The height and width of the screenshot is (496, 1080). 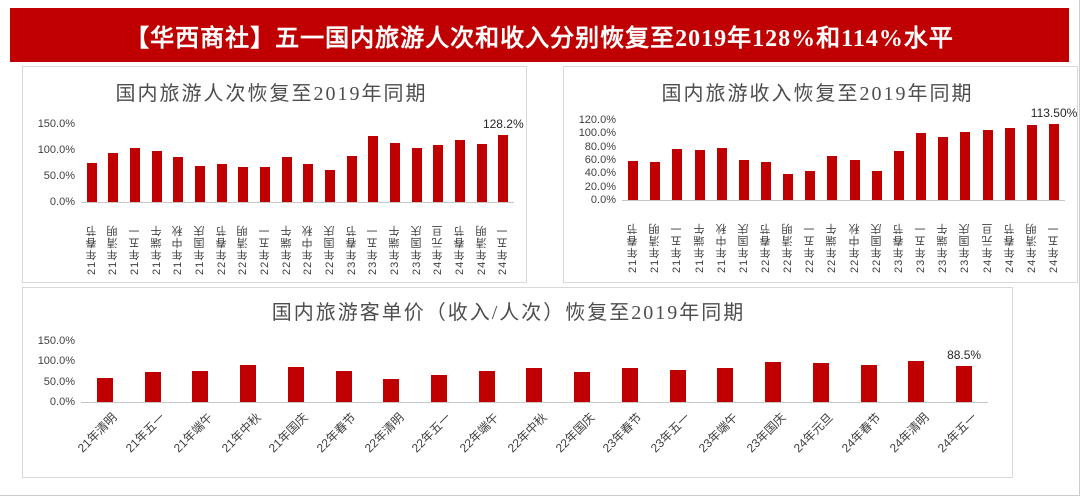 I want to click on x-axis-label-cell: 22年中秋, so click(x=855, y=237).